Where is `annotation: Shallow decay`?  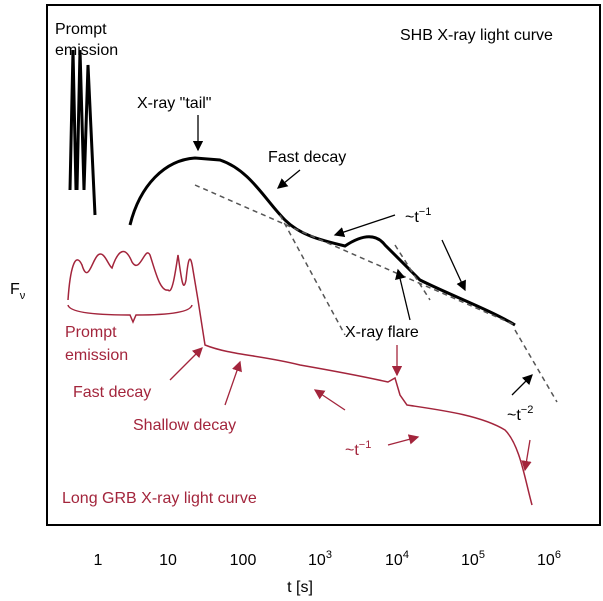
annotation: Shallow decay is located at coordinates (184, 425).